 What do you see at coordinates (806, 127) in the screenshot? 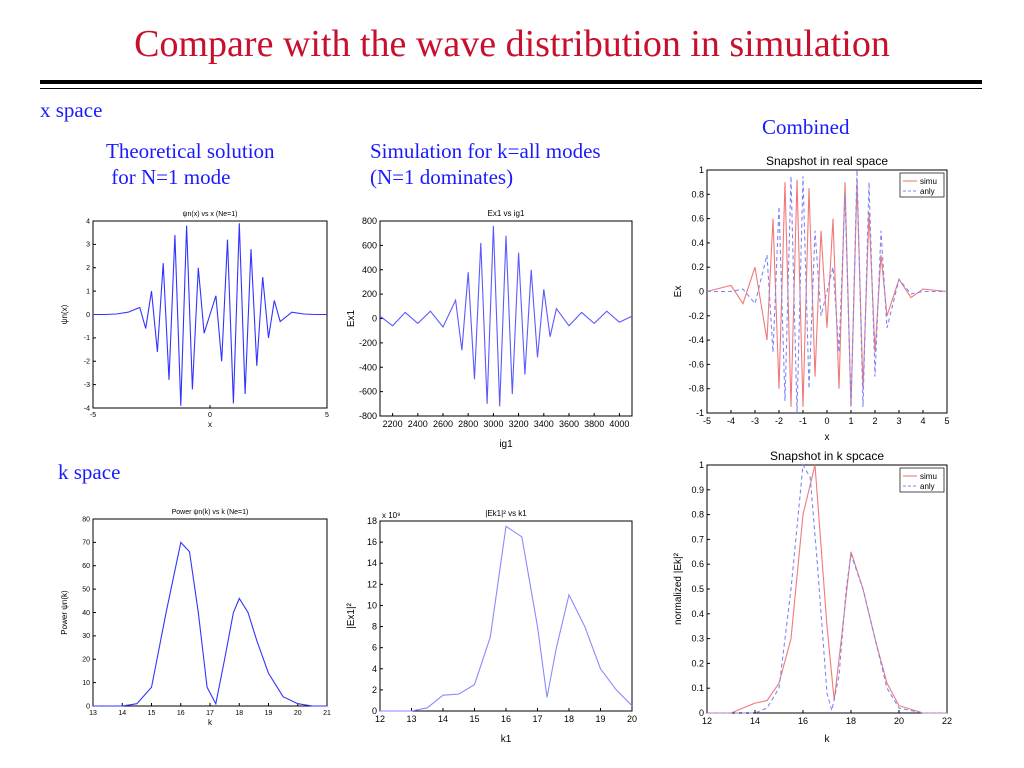
I see `combined-label: Combined` at bounding box center [806, 127].